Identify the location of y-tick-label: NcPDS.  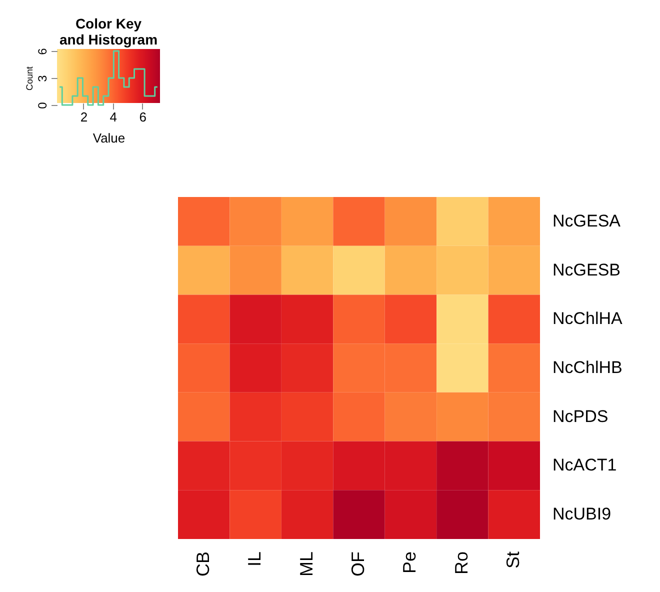
(580, 416).